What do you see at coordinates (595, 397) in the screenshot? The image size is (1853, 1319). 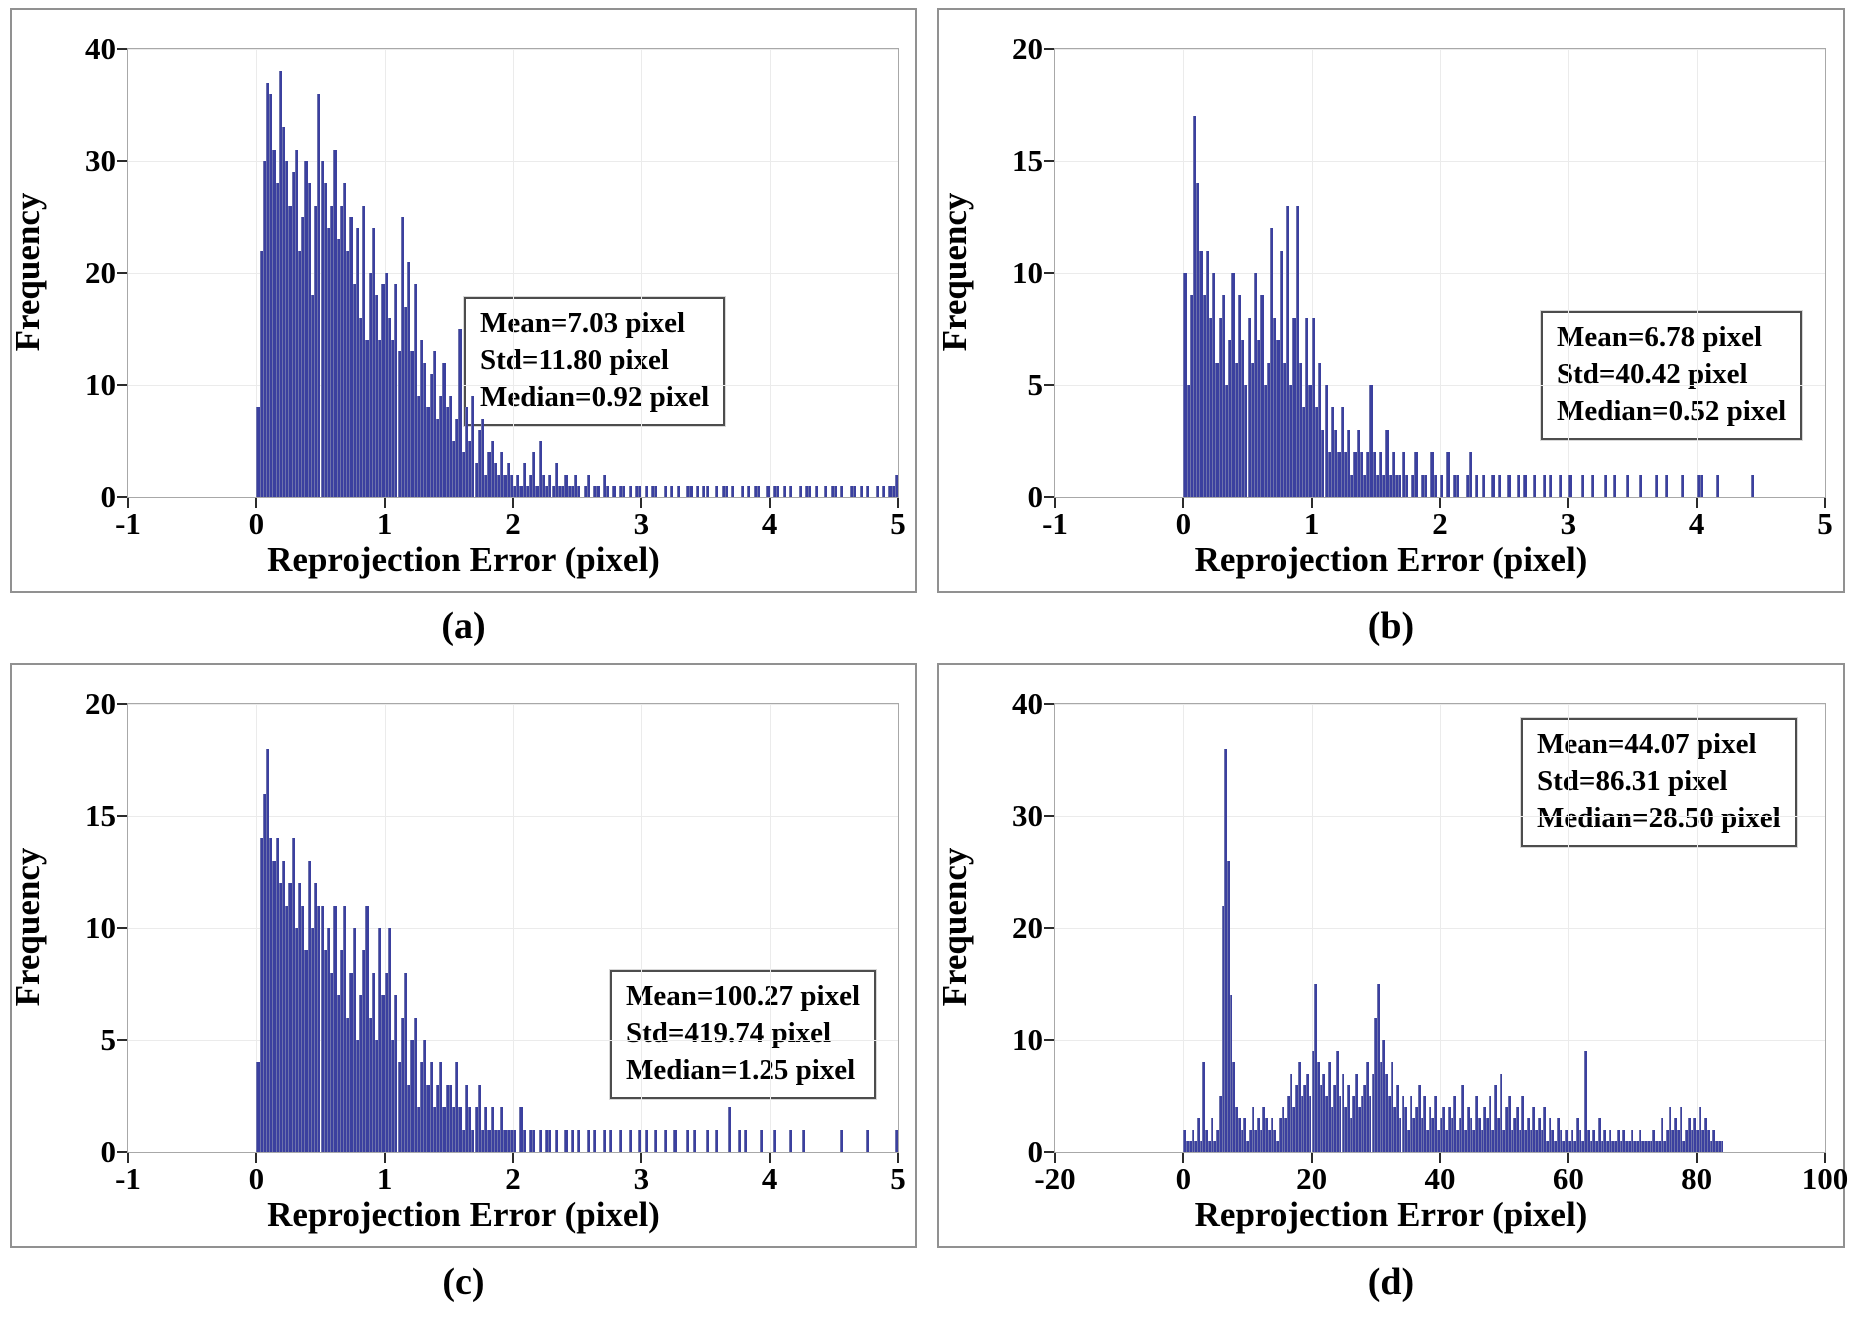 I see `stat-median: Median=0.92 pixel` at bounding box center [595, 397].